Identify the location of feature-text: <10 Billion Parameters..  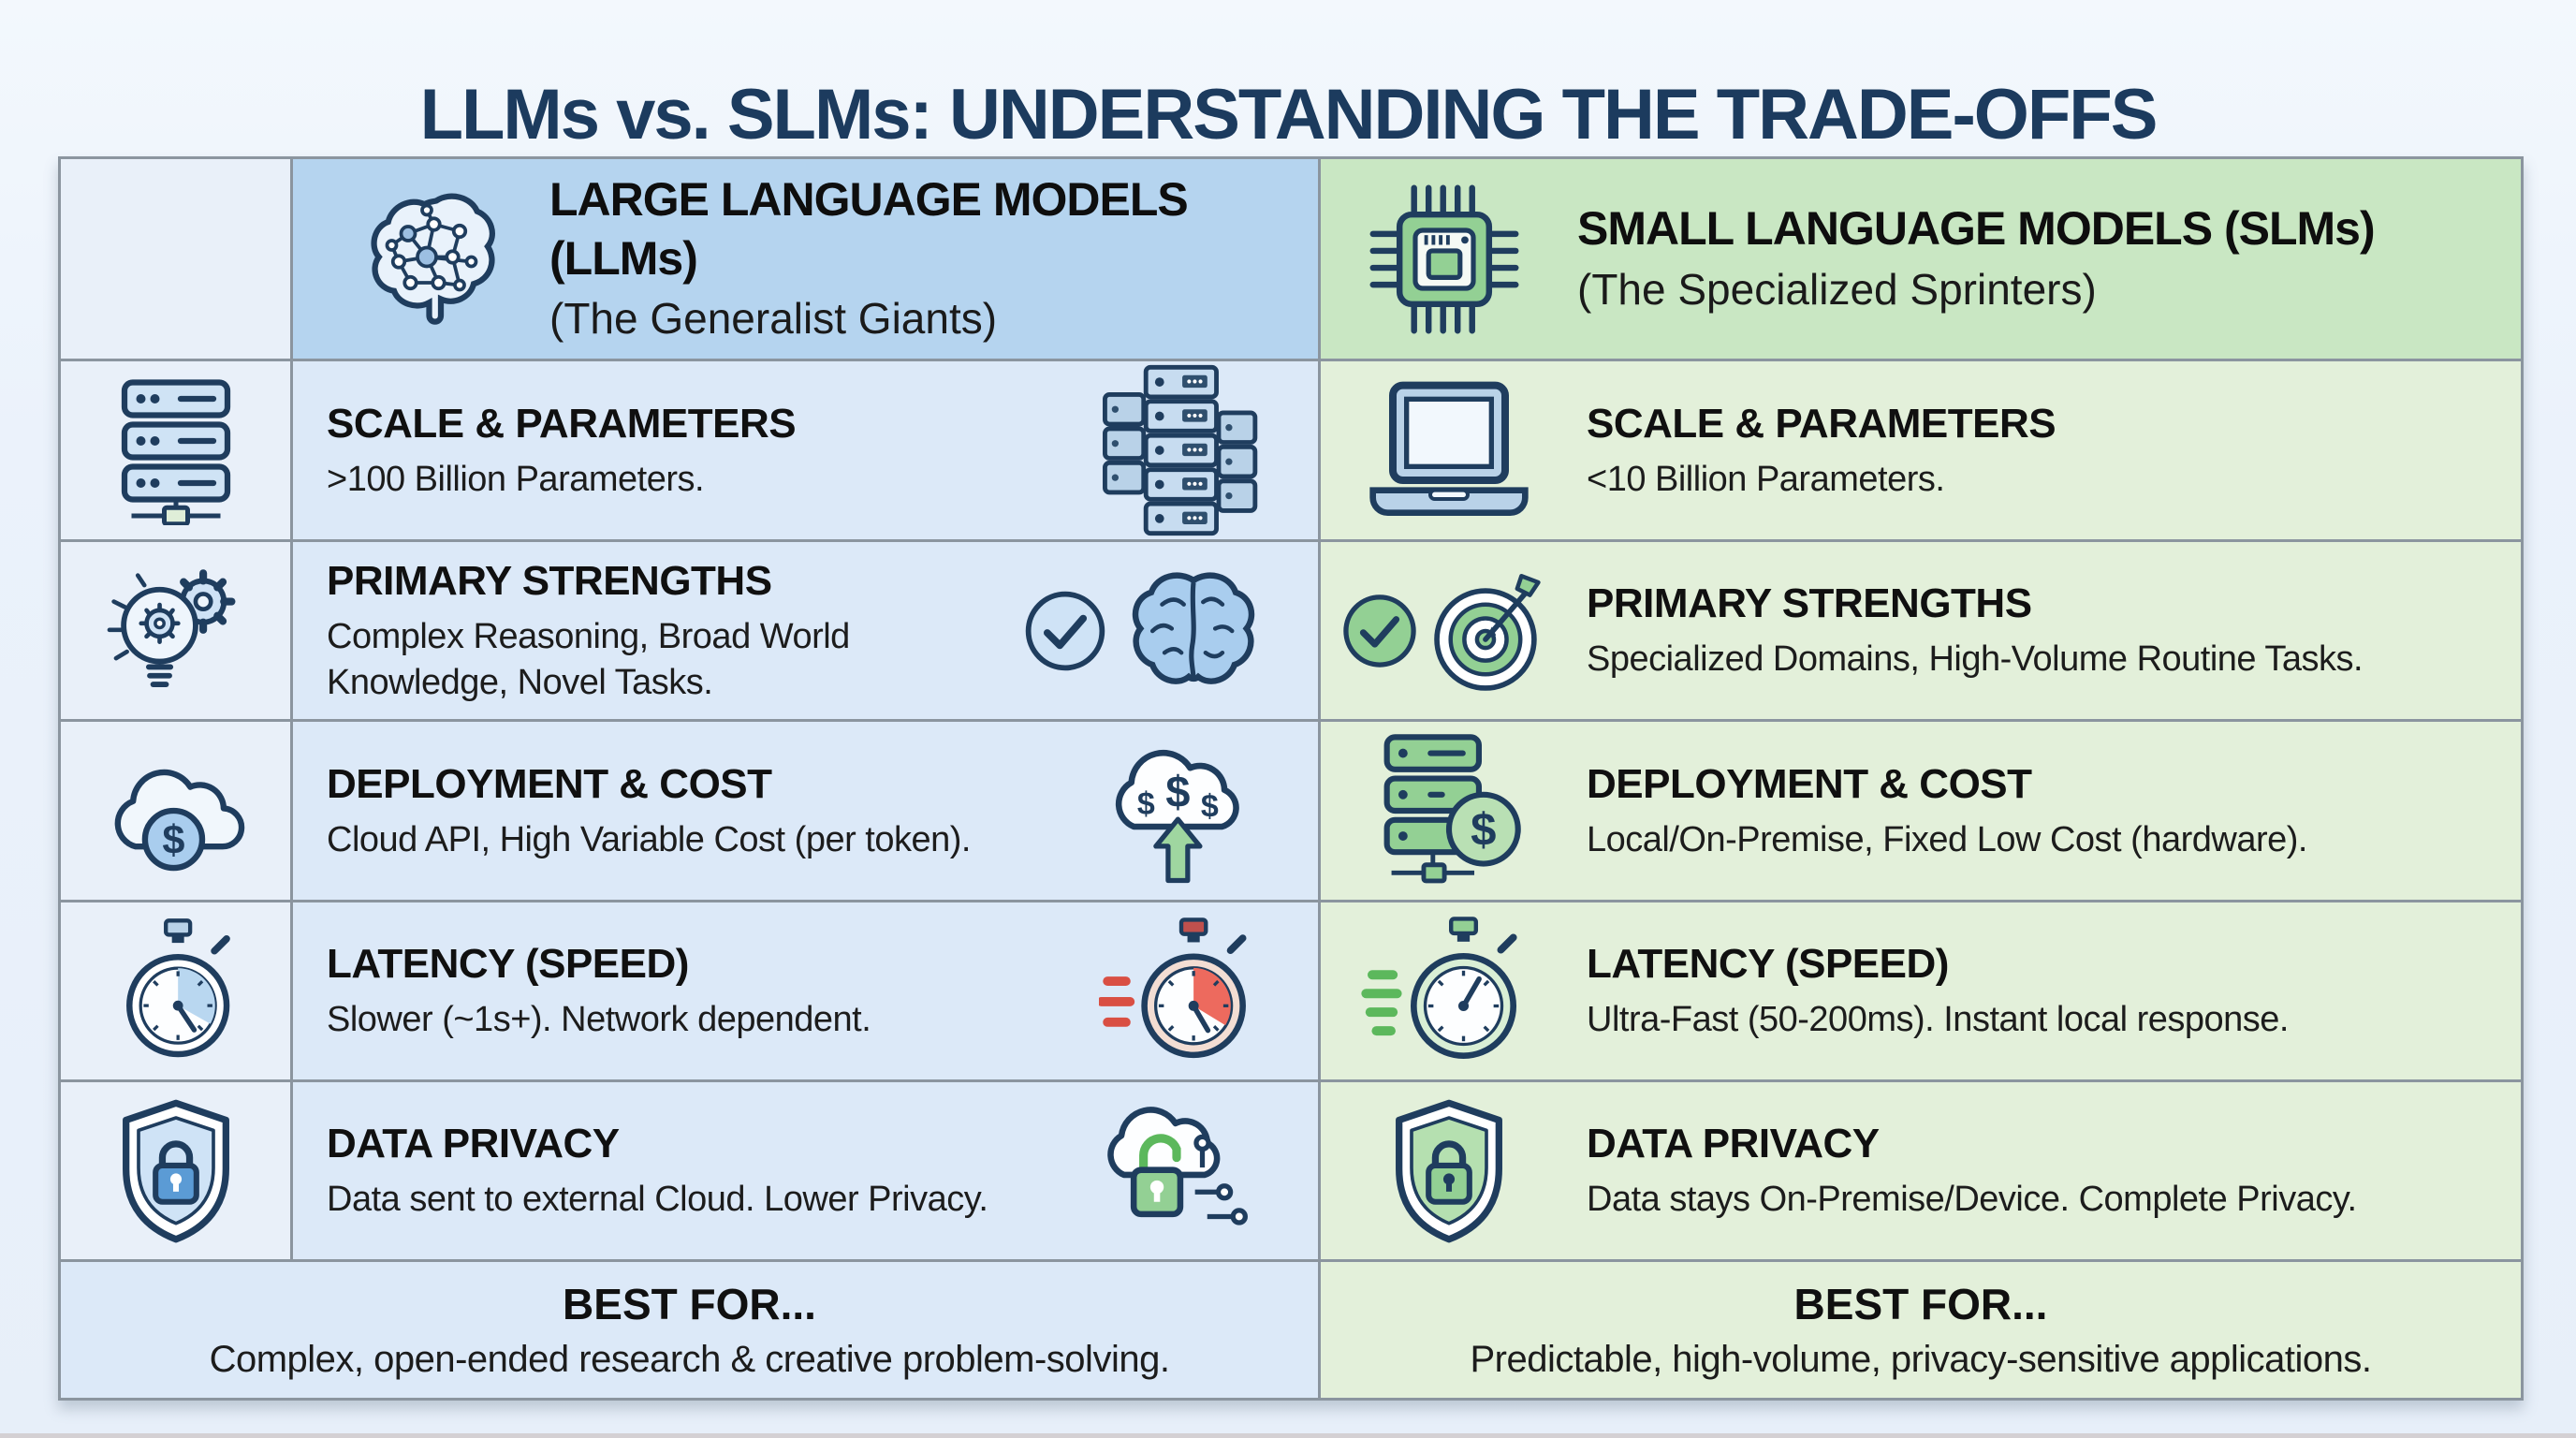
(1766, 479).